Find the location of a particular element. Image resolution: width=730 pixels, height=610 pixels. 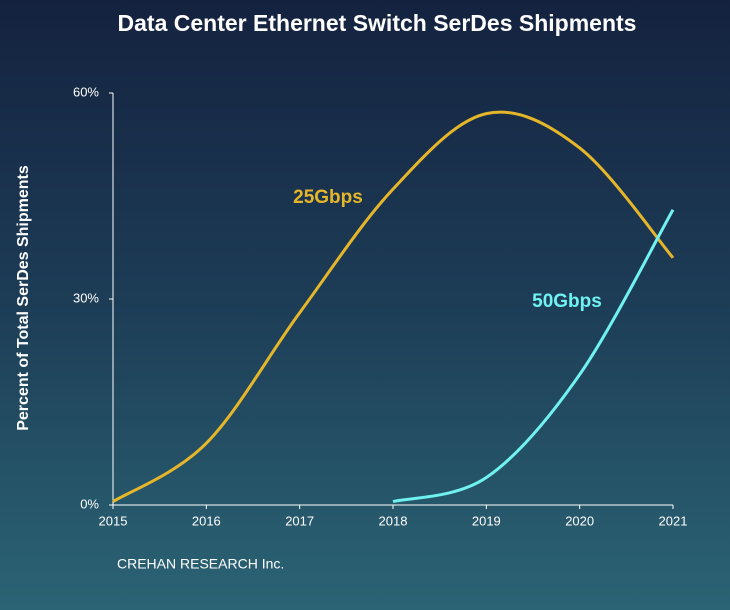

x-tick-label: 2016 is located at coordinates (206, 520).